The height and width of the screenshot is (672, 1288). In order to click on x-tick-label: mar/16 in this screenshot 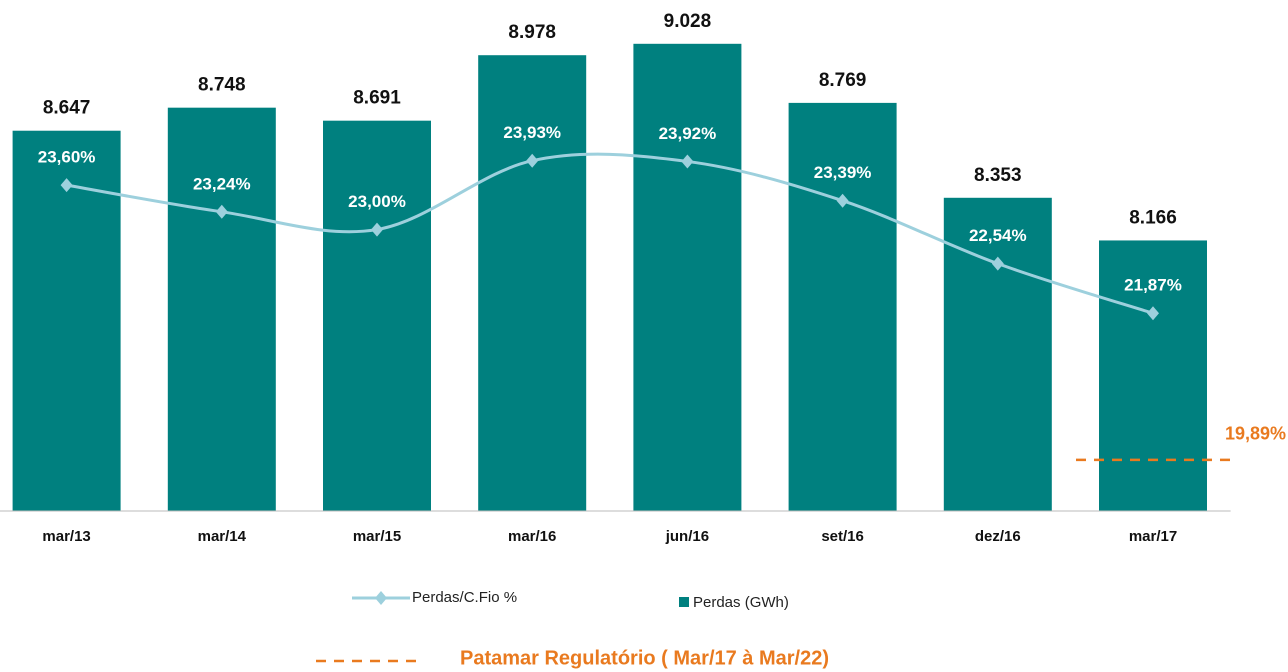, I will do `click(532, 536)`.